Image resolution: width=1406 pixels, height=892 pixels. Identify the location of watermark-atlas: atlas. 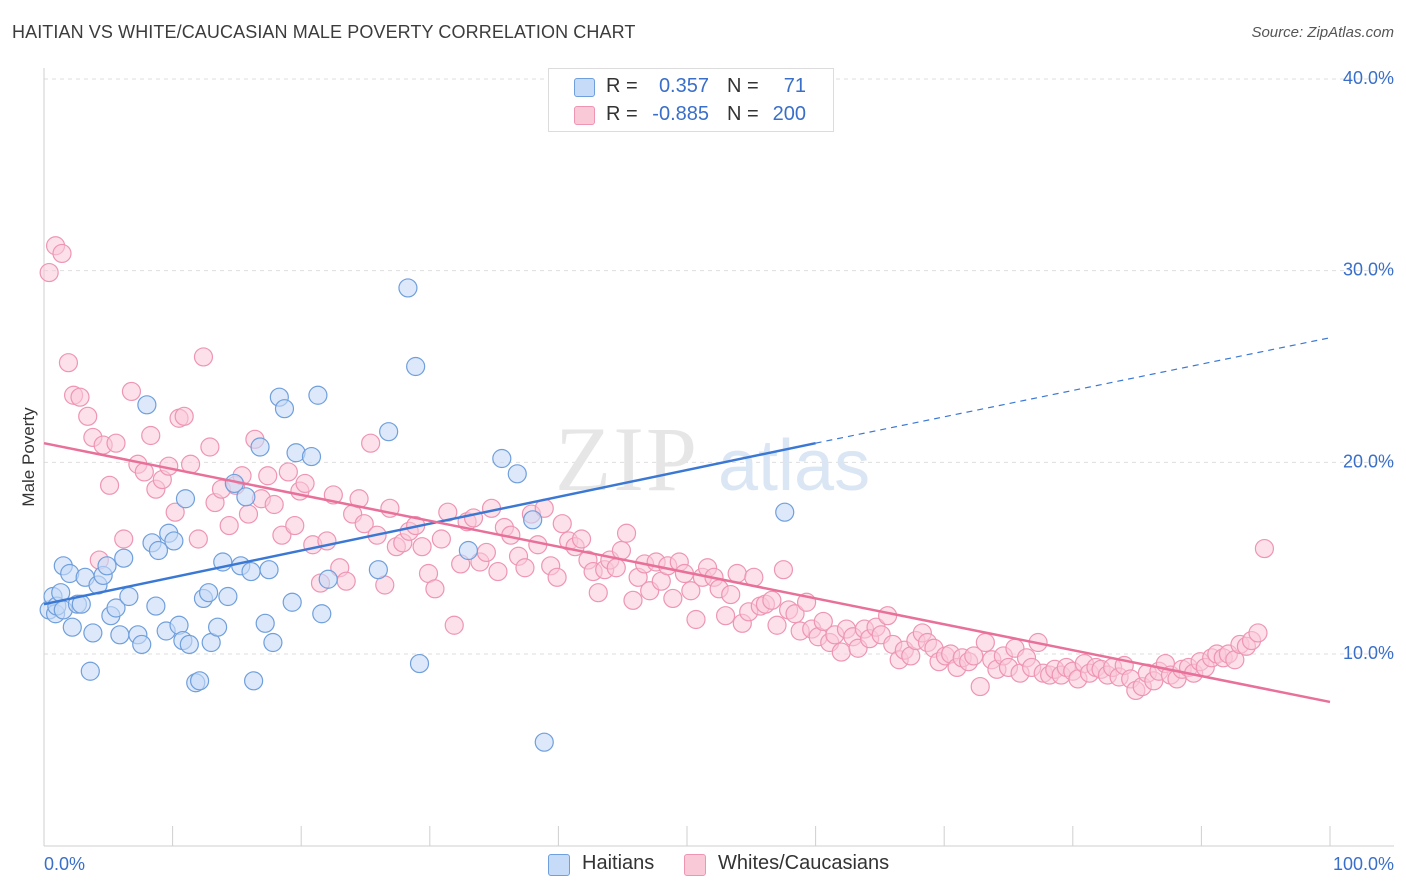
(794, 466).